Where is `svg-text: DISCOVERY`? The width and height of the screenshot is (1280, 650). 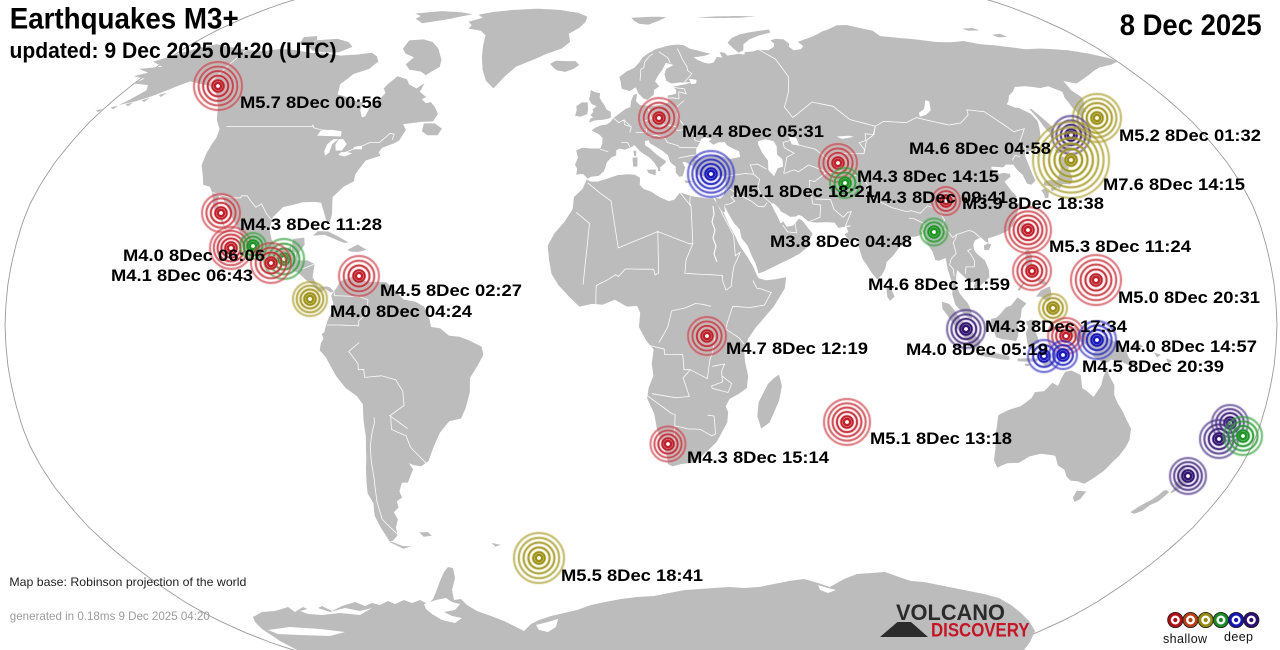
svg-text: DISCOVERY is located at coordinates (980, 631).